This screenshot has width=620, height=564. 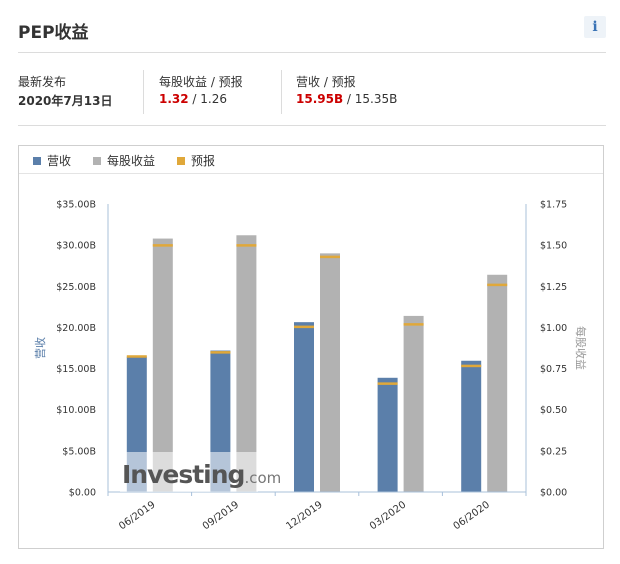 I want to click on y-right-axis-title: 每股收益, so click(x=581, y=348).